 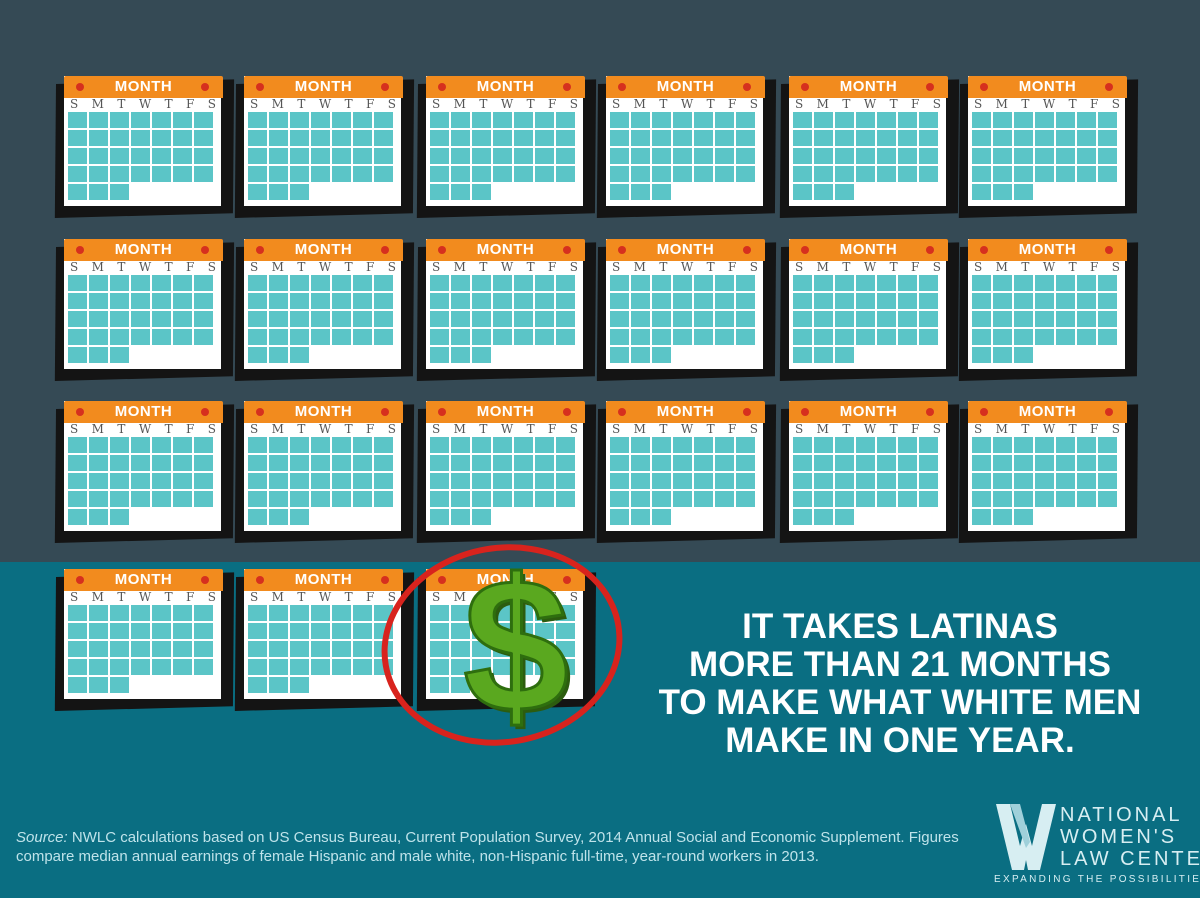 I want to click on calendar-month-label: MONTH, so click(x=685, y=250).